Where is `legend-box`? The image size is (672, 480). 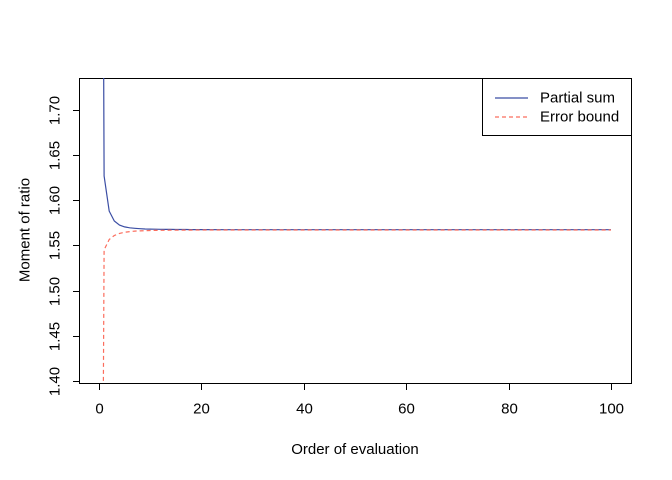
legend-box is located at coordinates (557, 107).